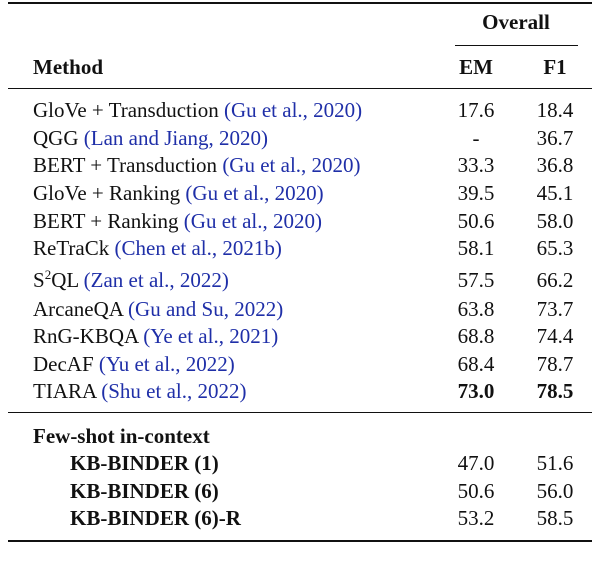  Describe the element at coordinates (300, 412) in the screenshot. I see `section-rule` at that location.